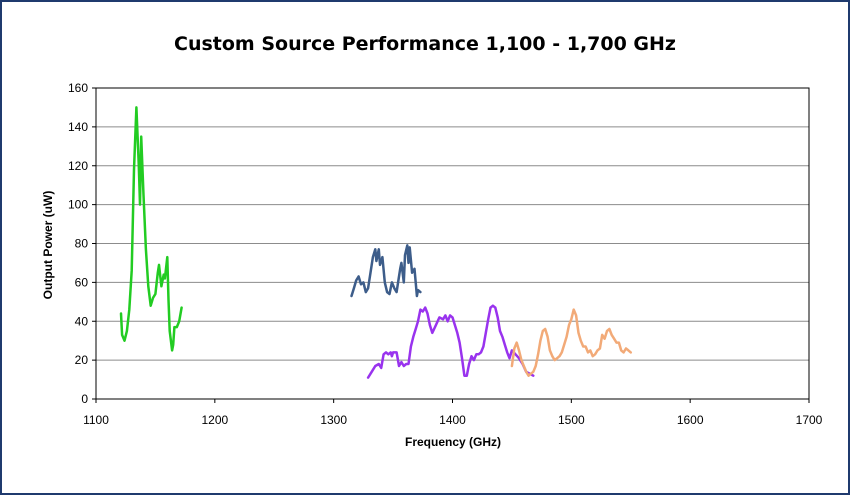  What do you see at coordinates (214, 420) in the screenshot?
I see `x-tick-label: 1200` at bounding box center [214, 420].